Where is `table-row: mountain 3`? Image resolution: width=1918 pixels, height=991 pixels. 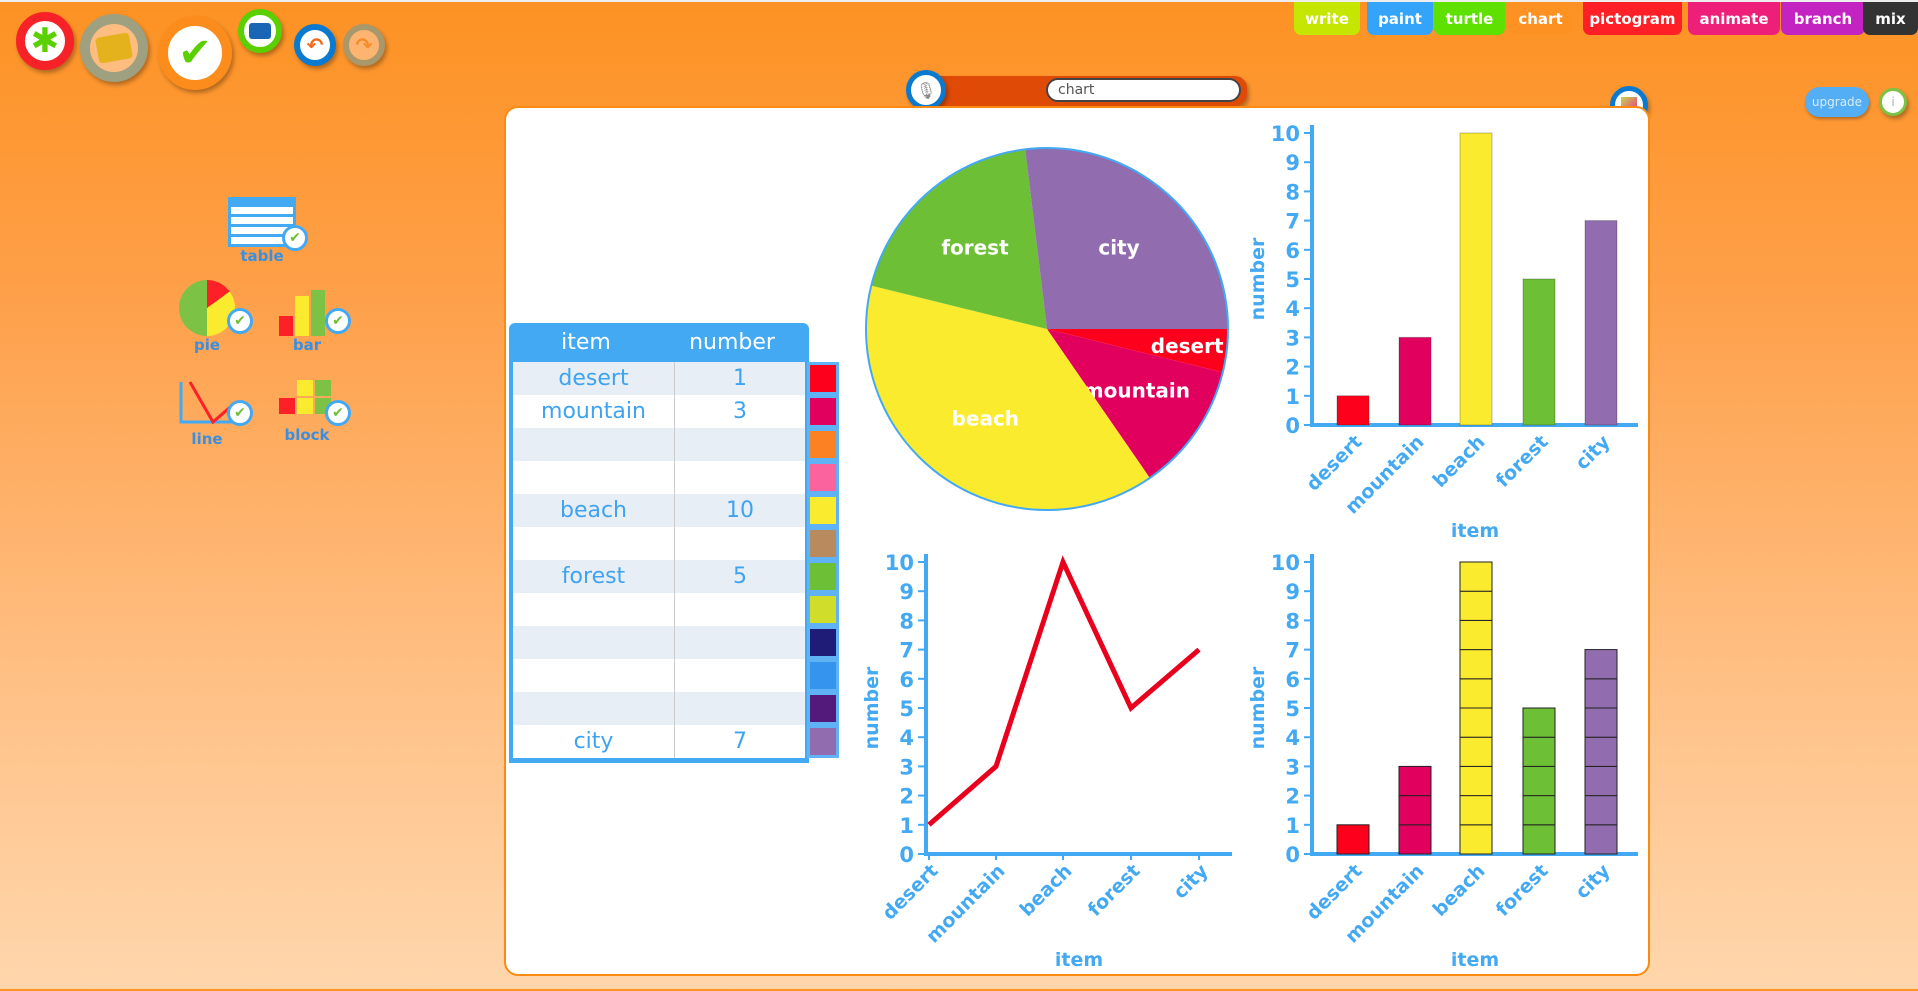 table-row: mountain 3 is located at coordinates (659, 411).